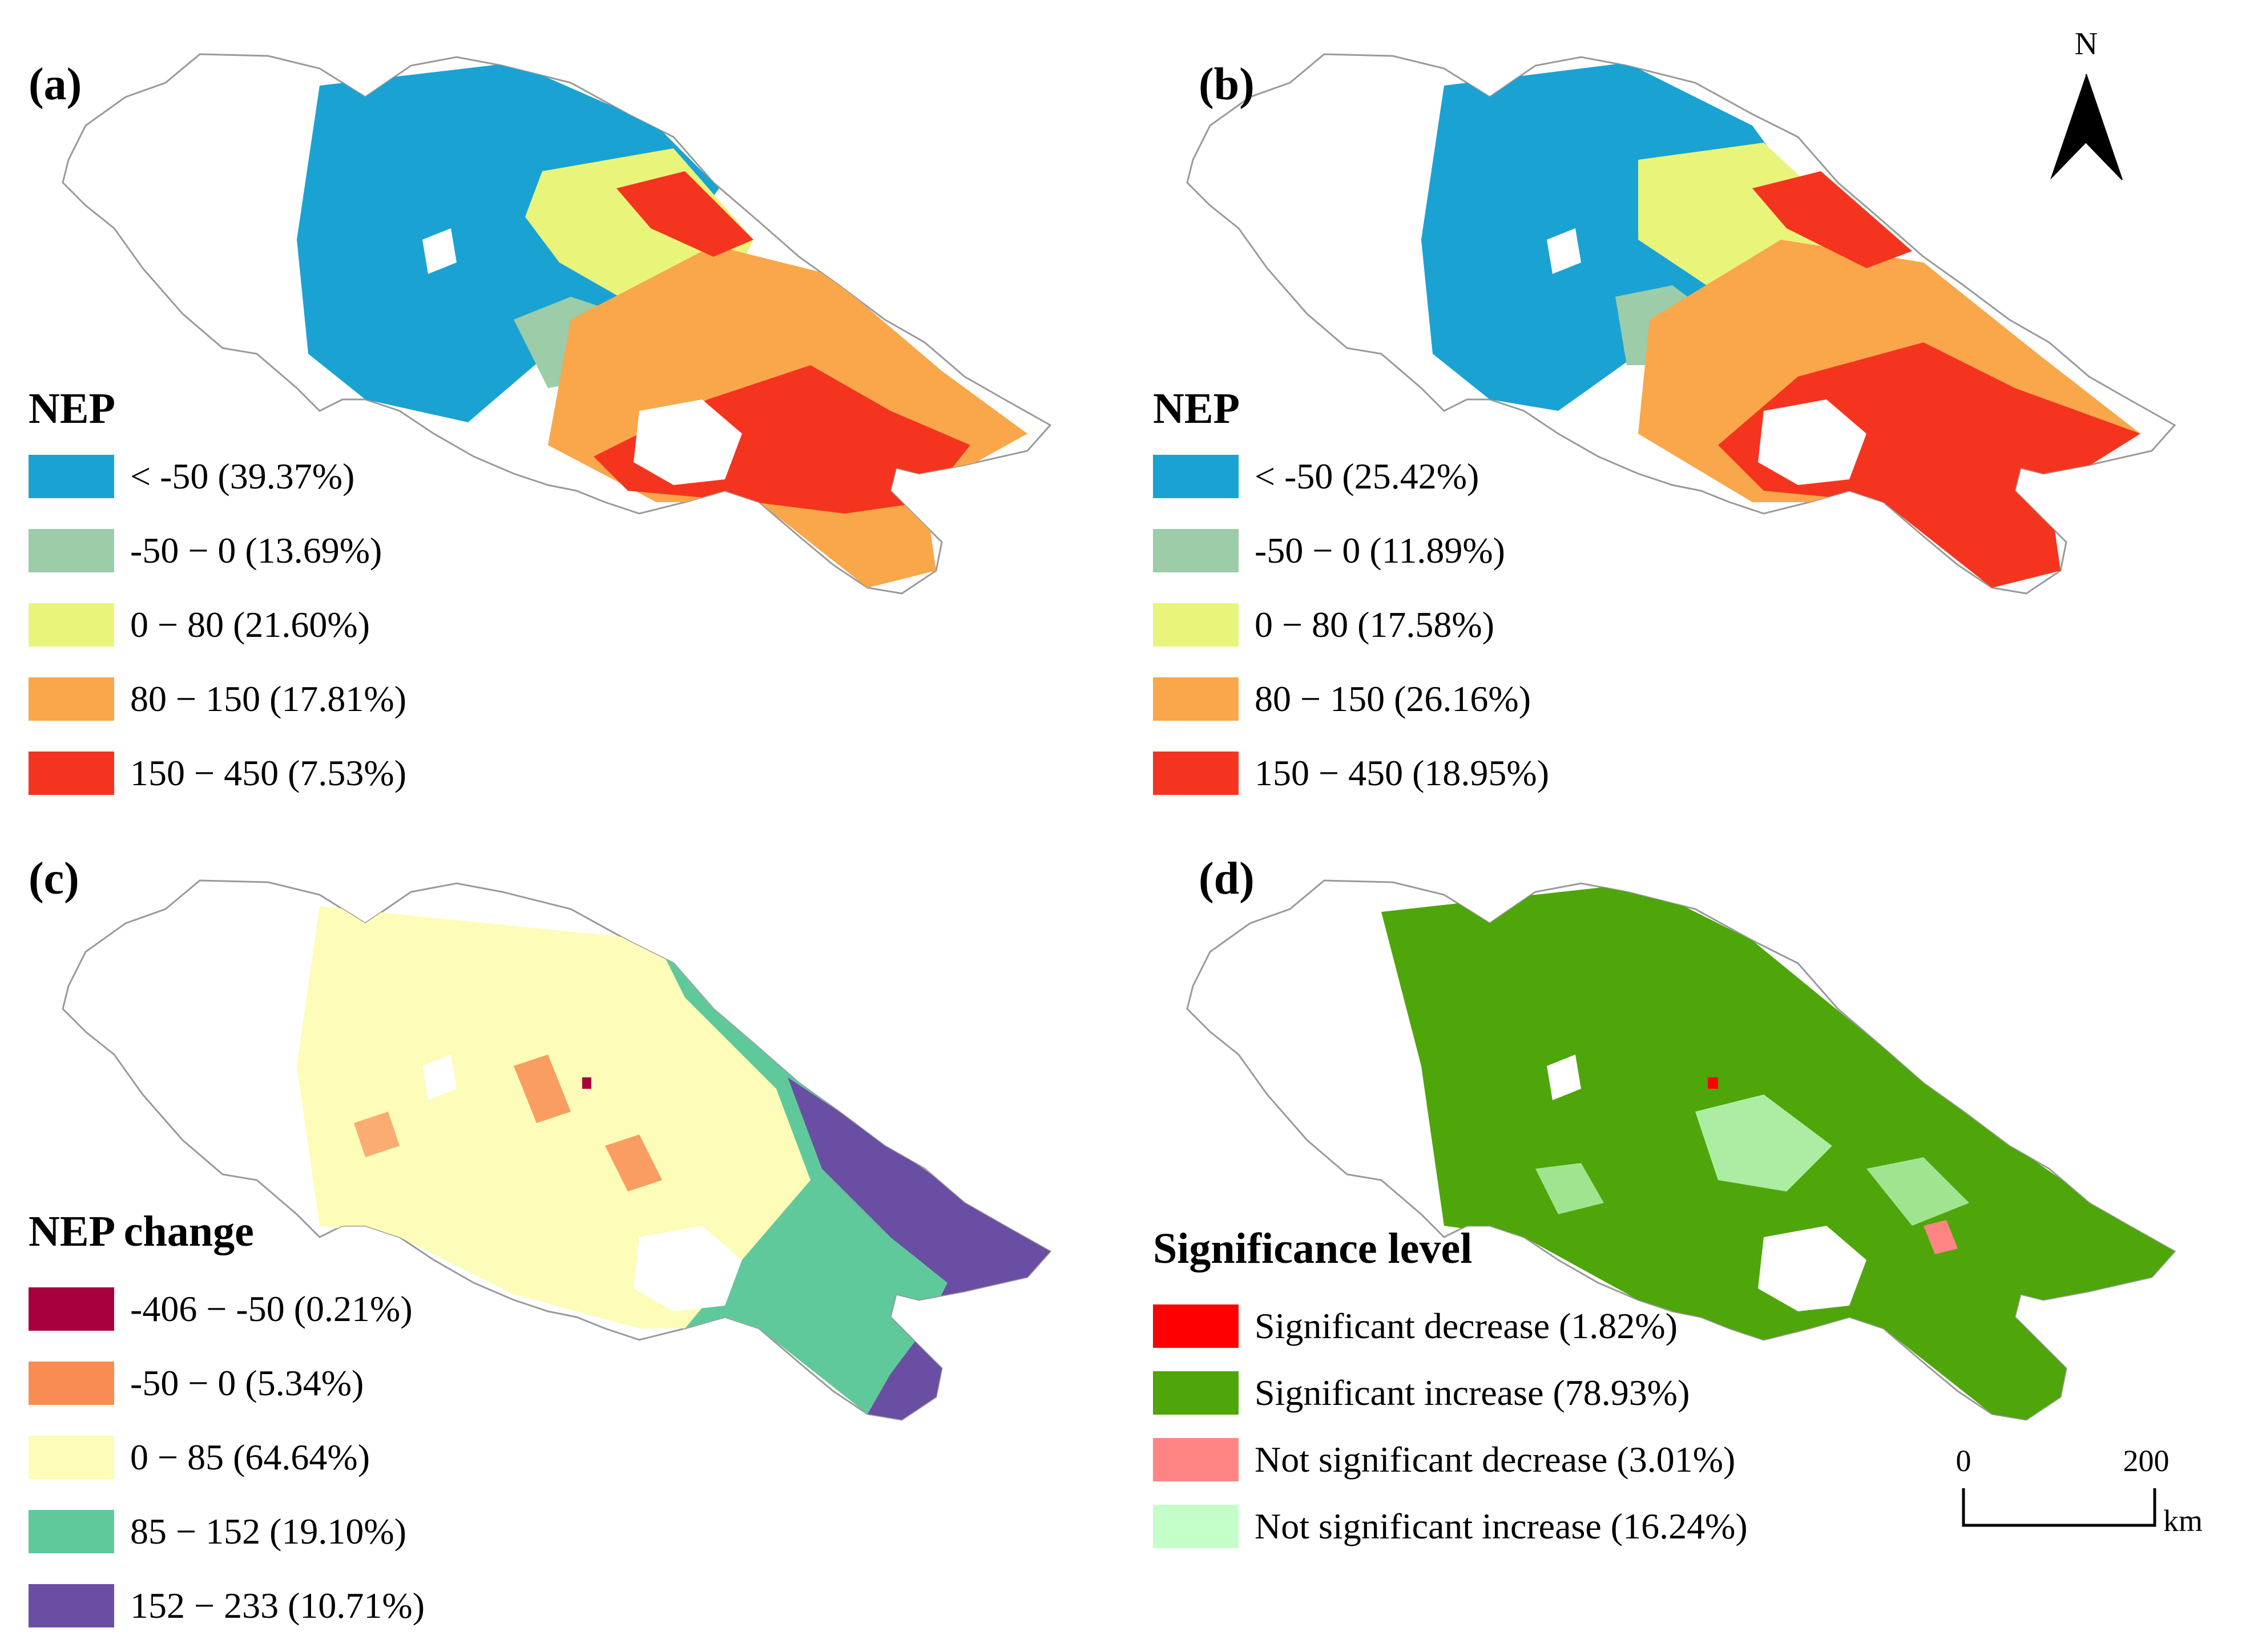 The height and width of the screenshot is (1652, 2262). I want to click on legend-label: Not significant increase (16.24%), so click(1501, 1526).